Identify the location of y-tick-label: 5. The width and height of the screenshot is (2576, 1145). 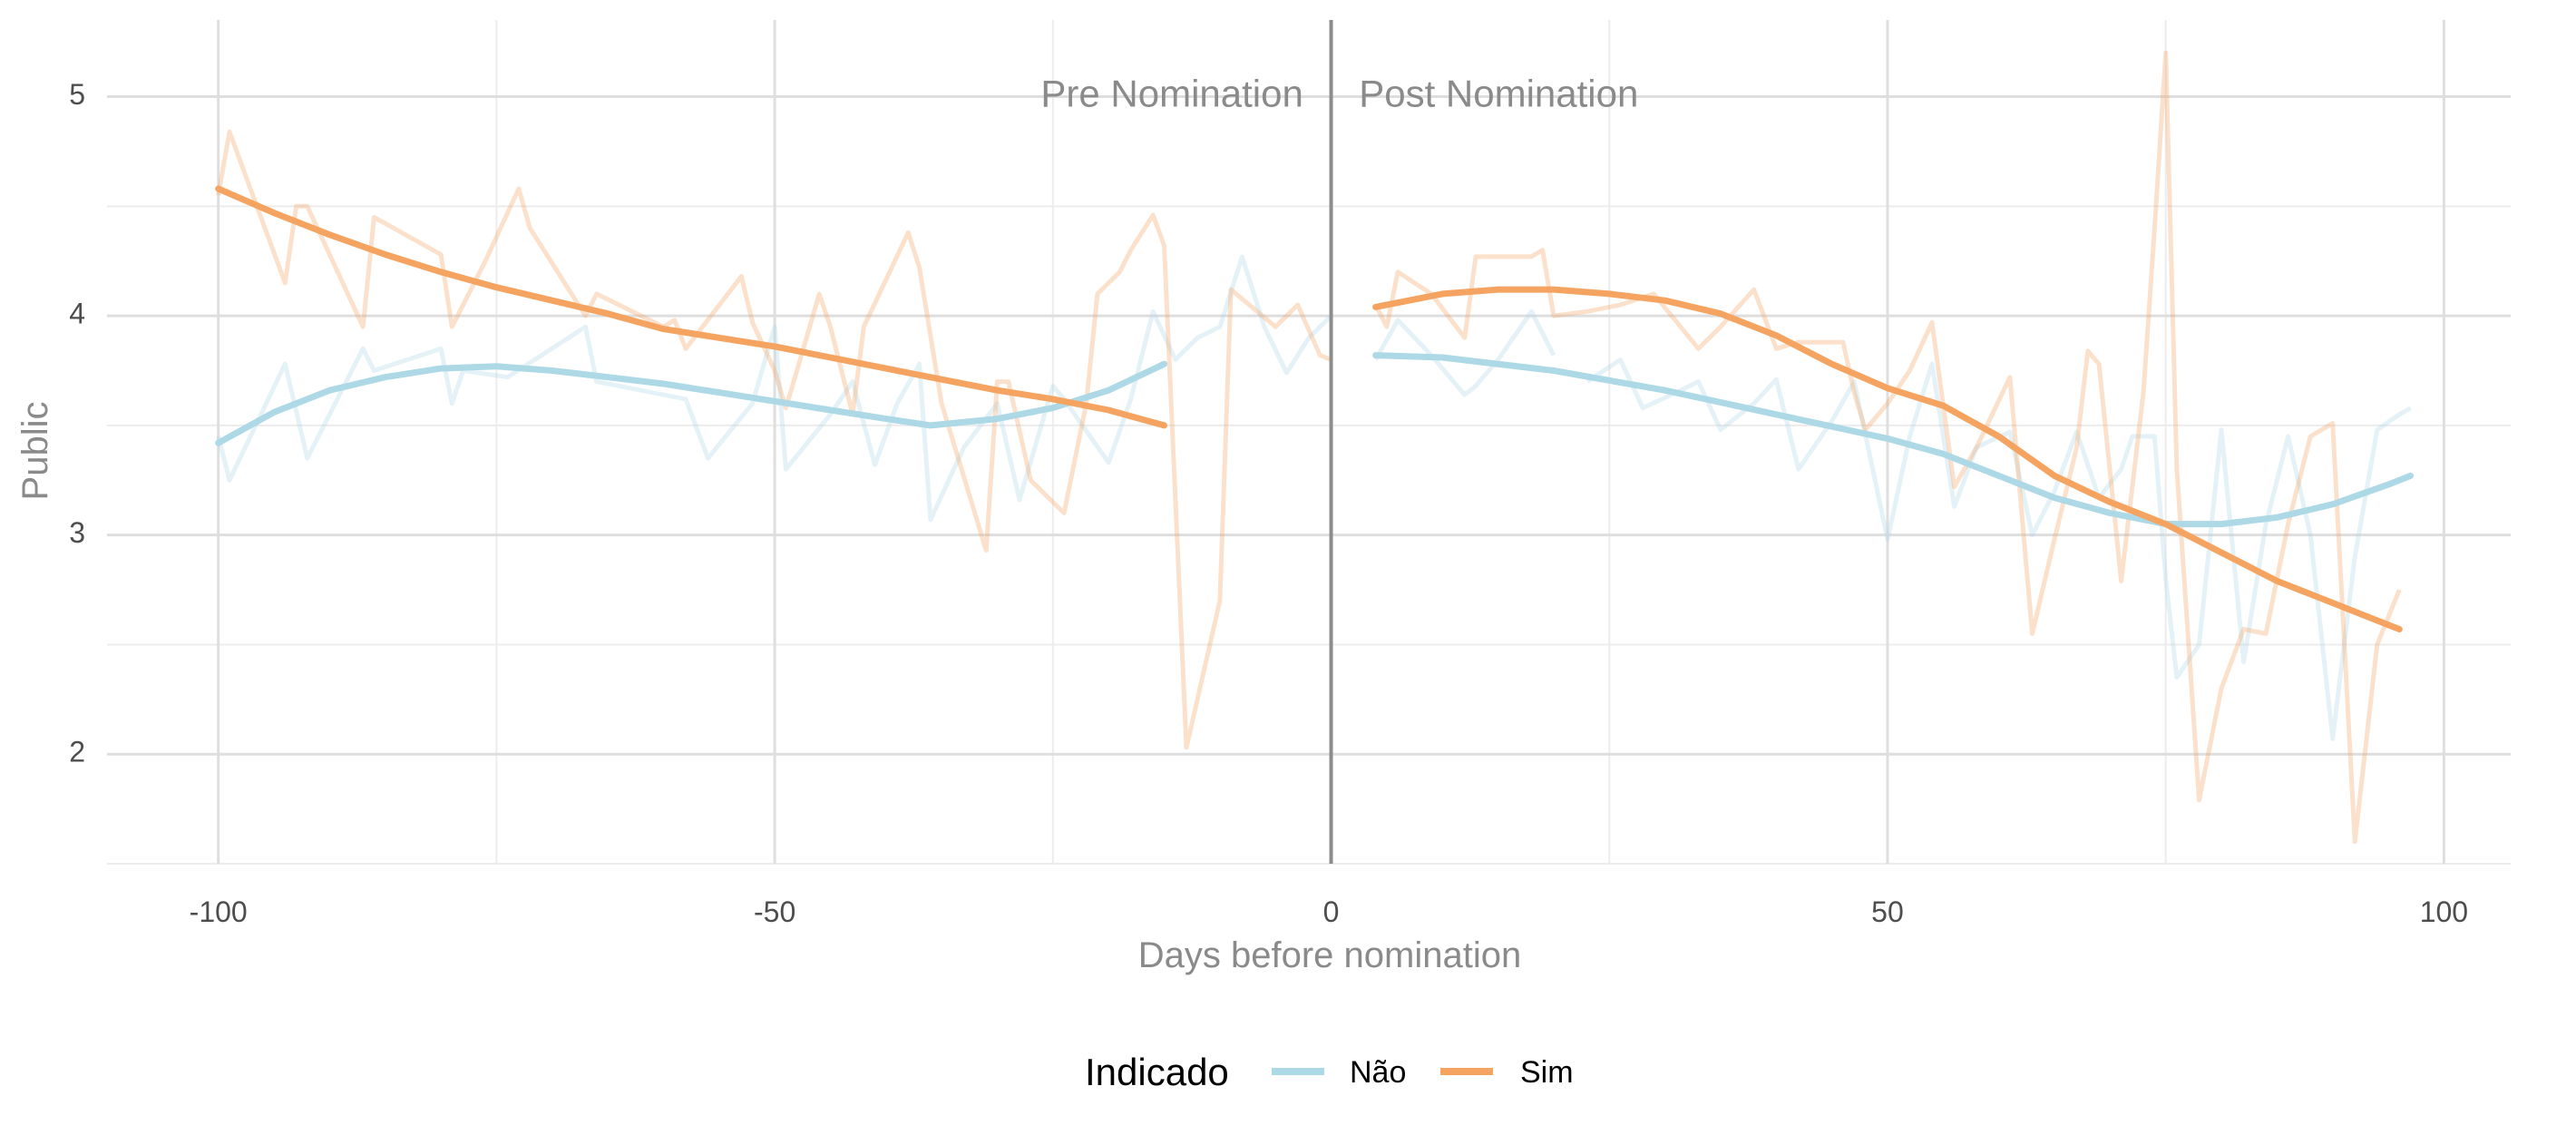
(77, 94).